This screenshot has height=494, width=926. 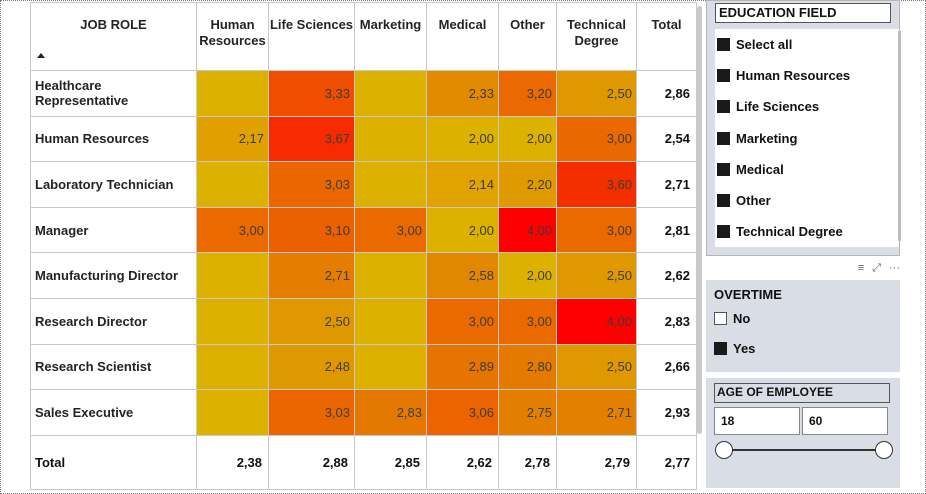 What do you see at coordinates (804, 450) in the screenshot?
I see `age-range-track` at bounding box center [804, 450].